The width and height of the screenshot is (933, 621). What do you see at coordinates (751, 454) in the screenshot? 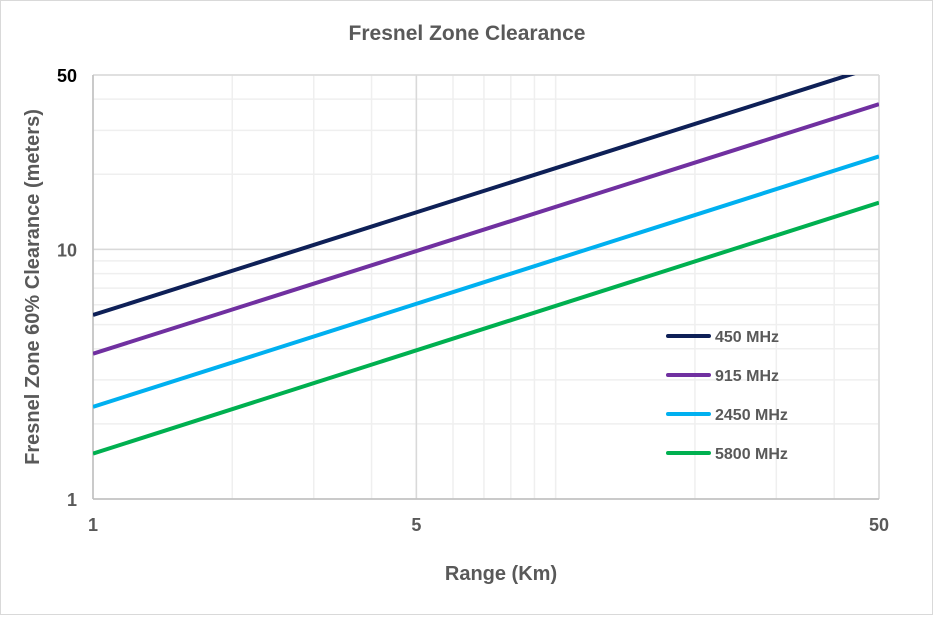
I see `legend-label: 5800 MHz` at bounding box center [751, 454].